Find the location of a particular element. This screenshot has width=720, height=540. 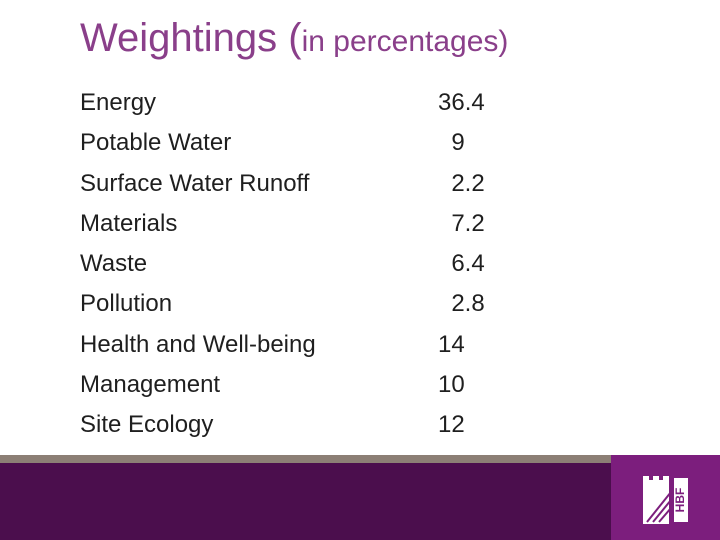

list-item: Potable Water 9 is located at coordinates (360, 143).